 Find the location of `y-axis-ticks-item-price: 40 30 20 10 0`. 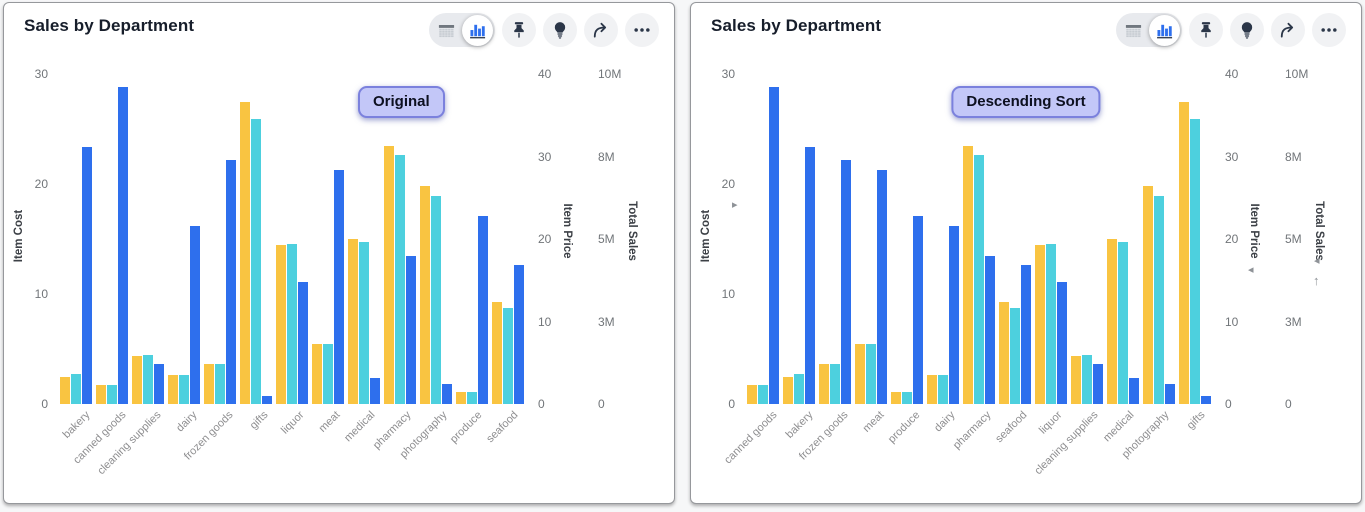

y-axis-ticks-item-price: 40 30 20 10 0 is located at coordinates (559, 253).